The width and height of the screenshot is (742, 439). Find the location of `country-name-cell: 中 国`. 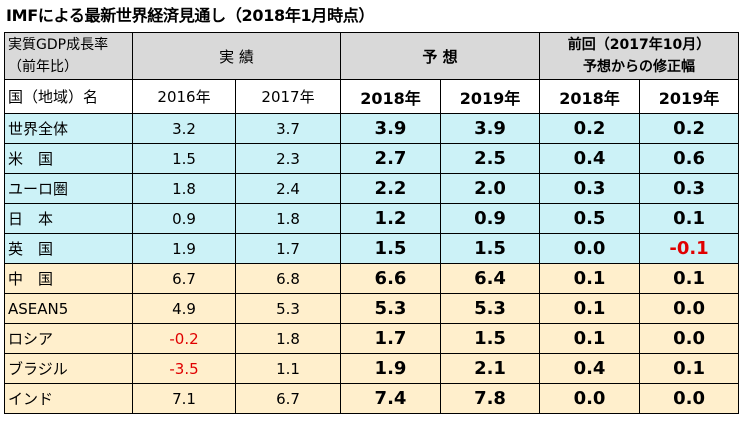

country-name-cell: 中 国 is located at coordinates (68, 278).